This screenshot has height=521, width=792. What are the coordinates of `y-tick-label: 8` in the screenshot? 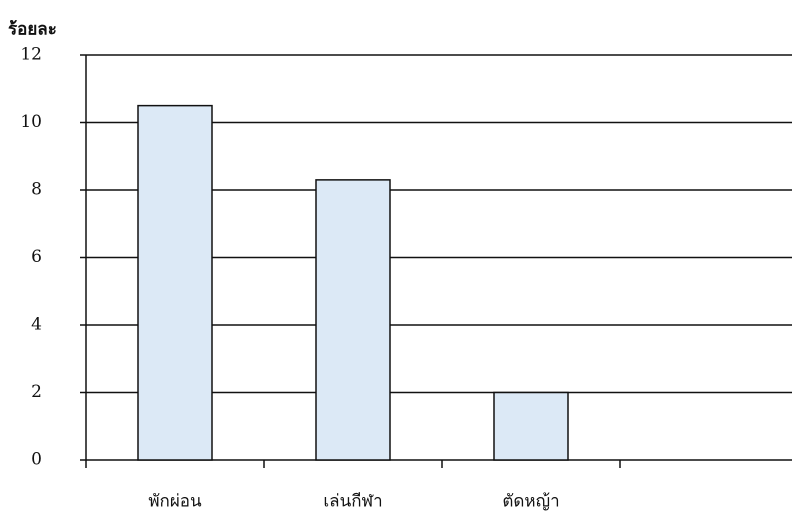 It's located at (36, 190).